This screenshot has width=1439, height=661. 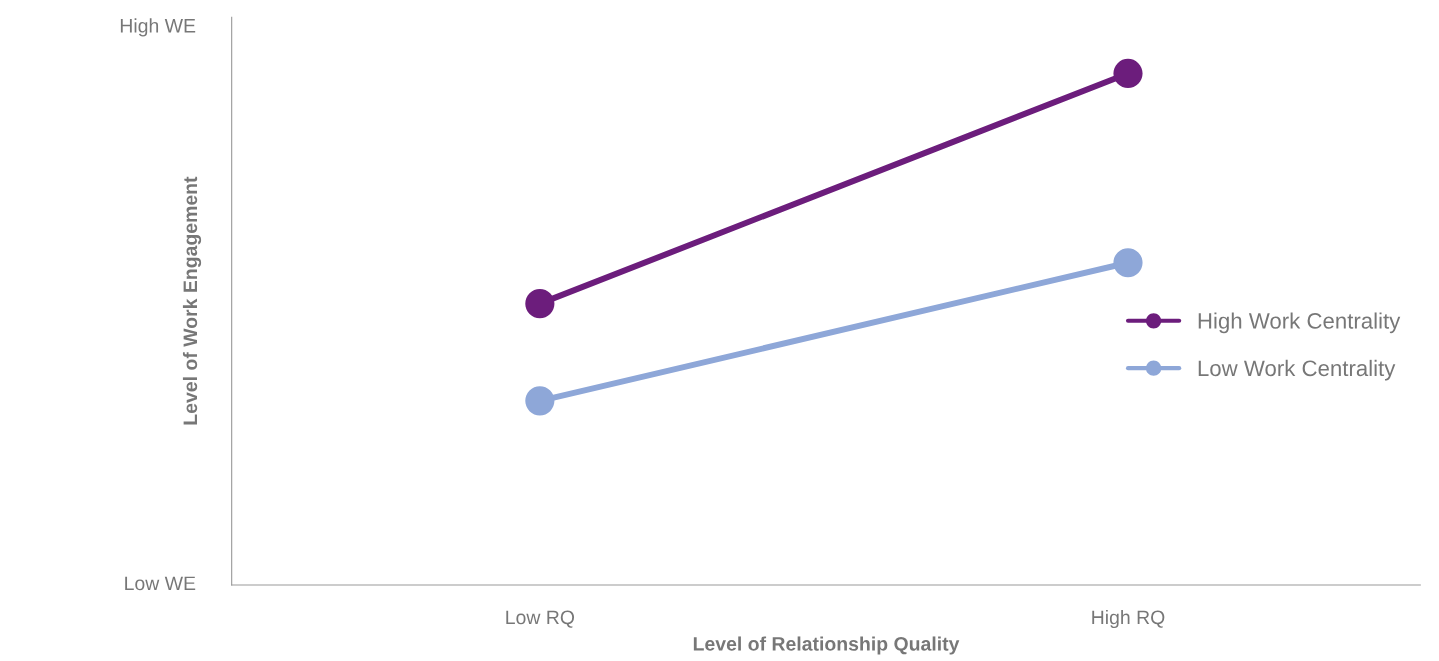 What do you see at coordinates (1297, 370) in the screenshot?
I see `legend-label: Low Work Centrality` at bounding box center [1297, 370].